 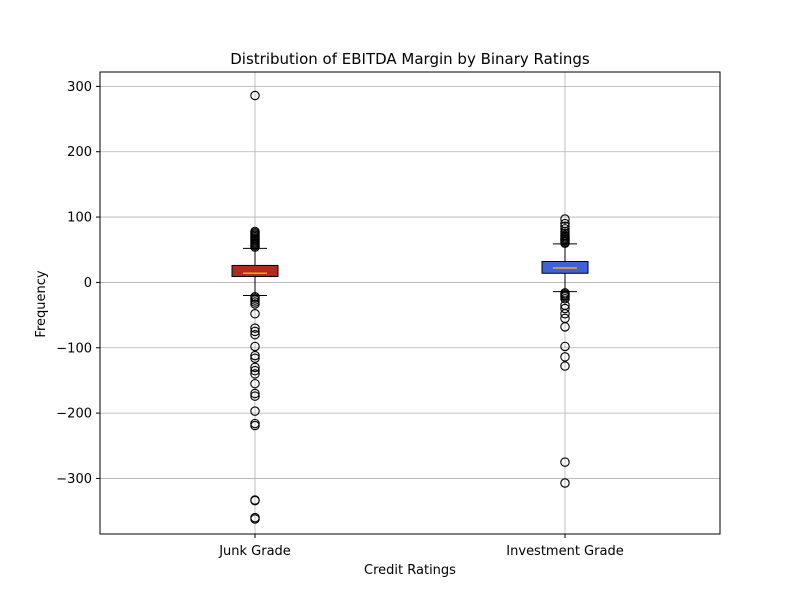 What do you see at coordinates (255, 271) in the screenshot?
I see `box-iqr` at bounding box center [255, 271].